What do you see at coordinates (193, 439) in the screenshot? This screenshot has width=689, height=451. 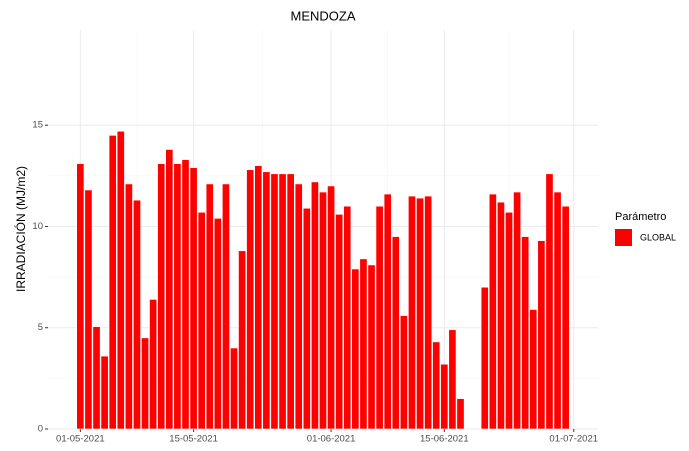 I see `x-tick-label: 15-05-2021` at bounding box center [193, 439].